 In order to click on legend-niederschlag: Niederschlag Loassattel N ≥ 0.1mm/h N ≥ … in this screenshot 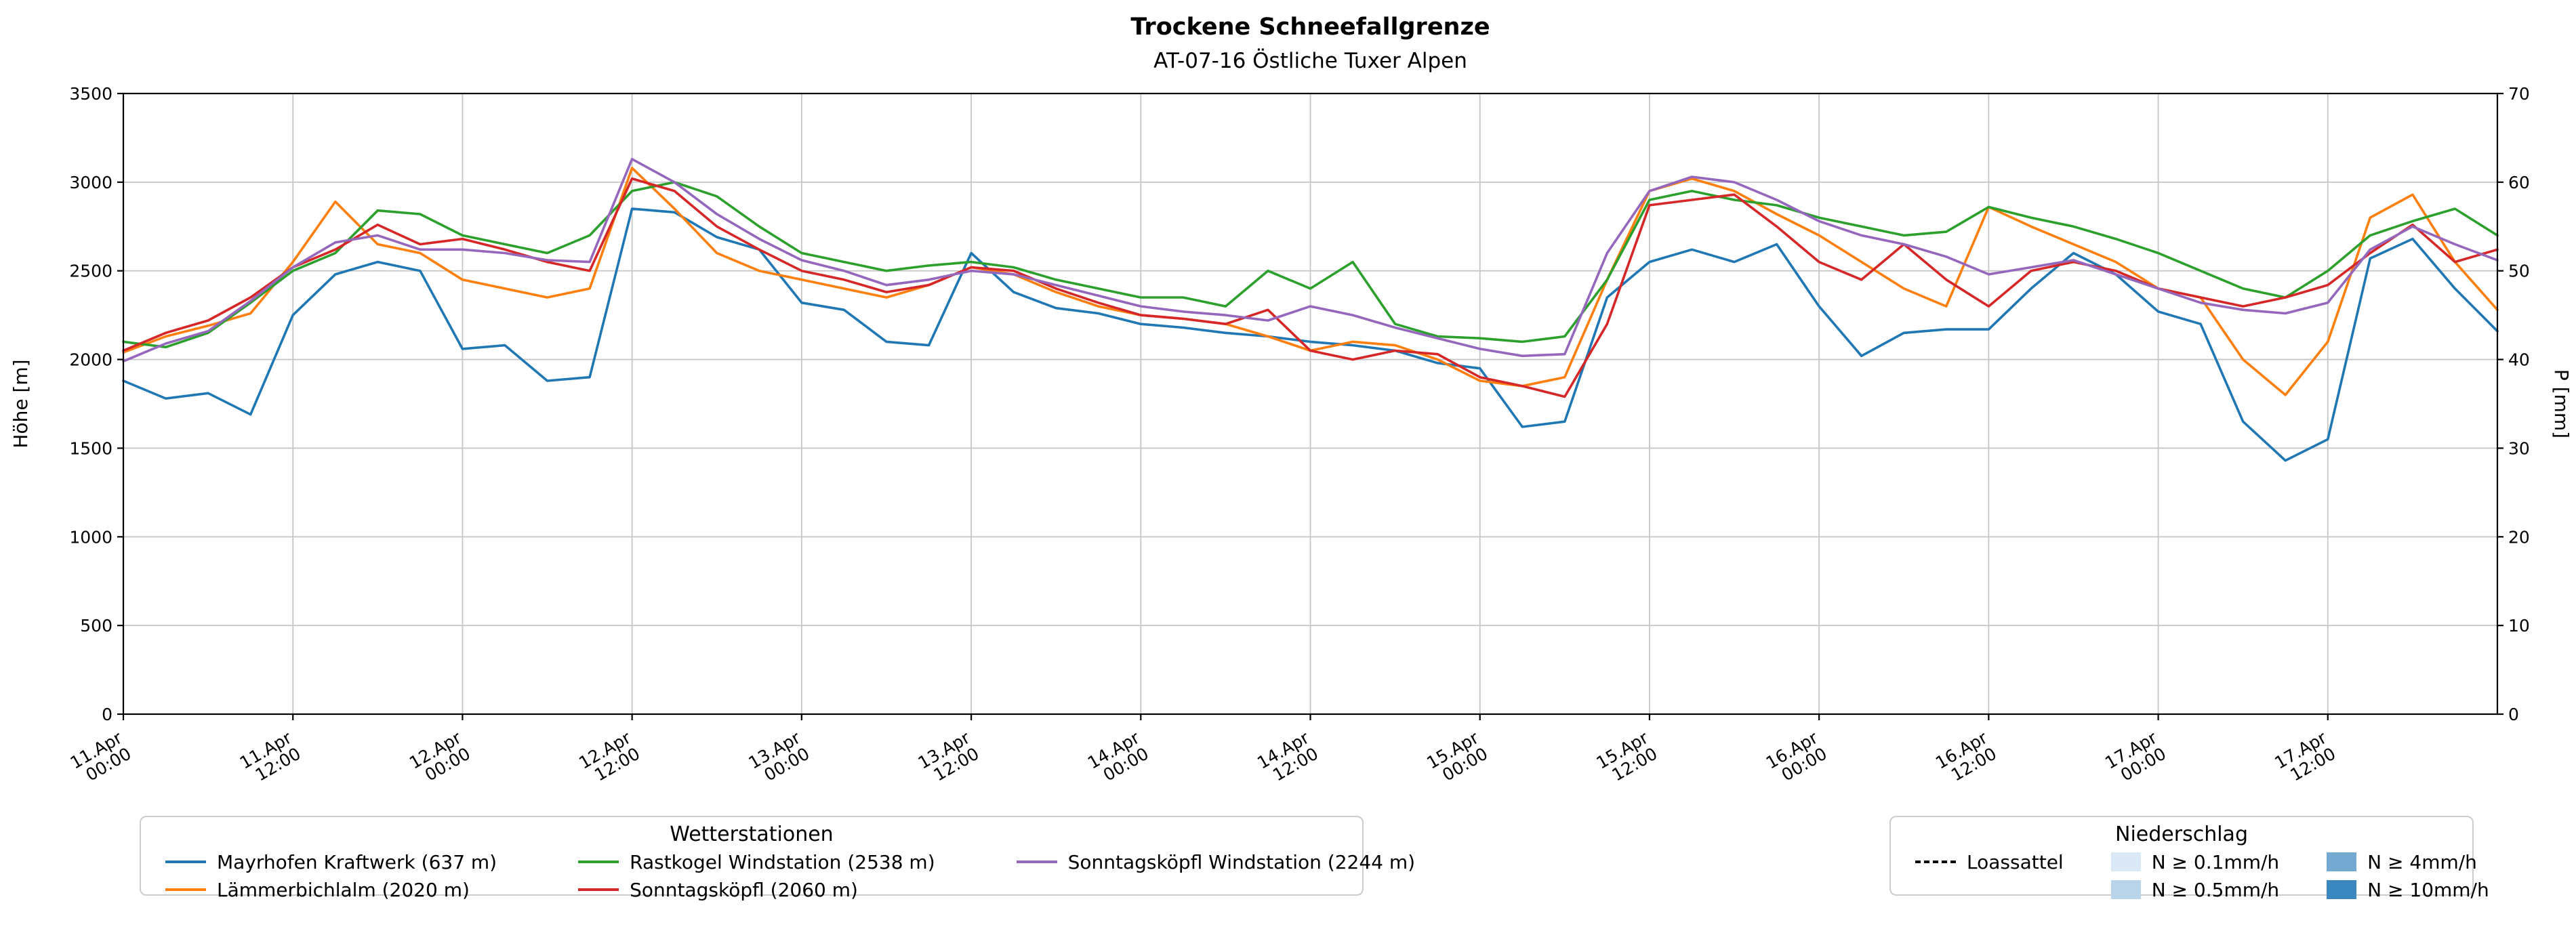, I will do `click(2189, 858)`.